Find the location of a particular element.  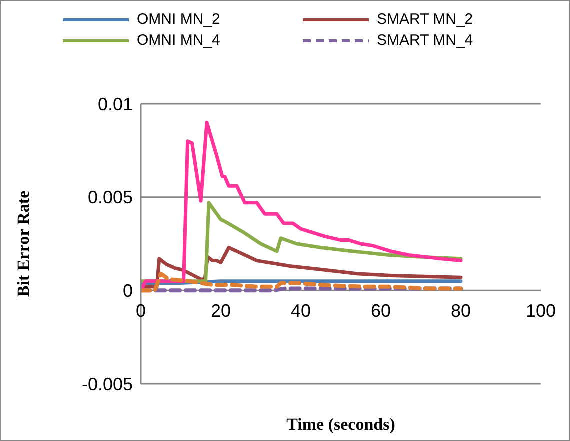

x-tick-label: 40 is located at coordinates (301, 310).